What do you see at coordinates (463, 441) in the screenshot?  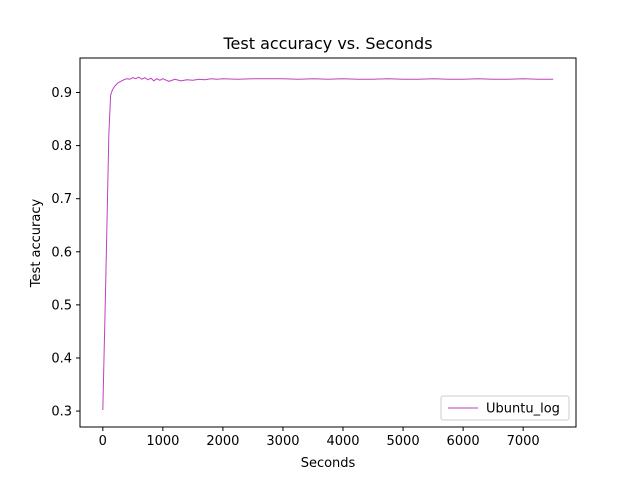 I see `x-tick-label: 6000` at bounding box center [463, 441].